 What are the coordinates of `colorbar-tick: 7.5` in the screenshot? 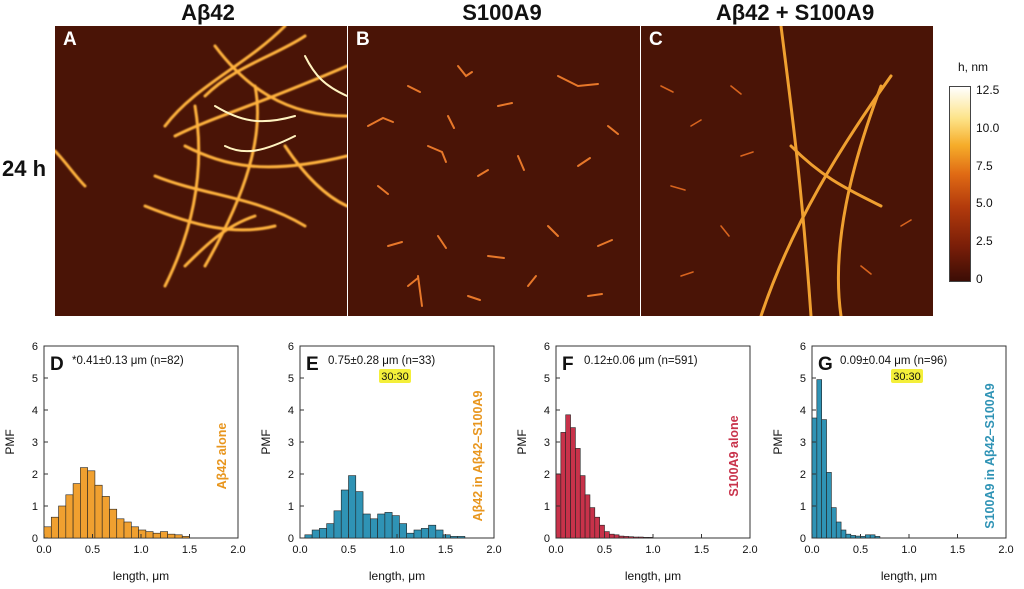 It's located at (984, 166).